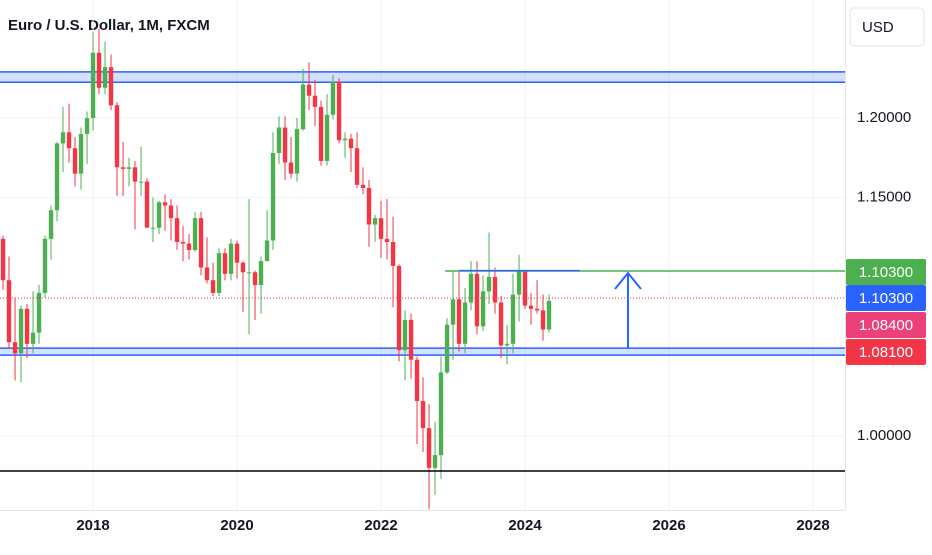  I want to click on y-tick-label: 1.15000, so click(884, 196).